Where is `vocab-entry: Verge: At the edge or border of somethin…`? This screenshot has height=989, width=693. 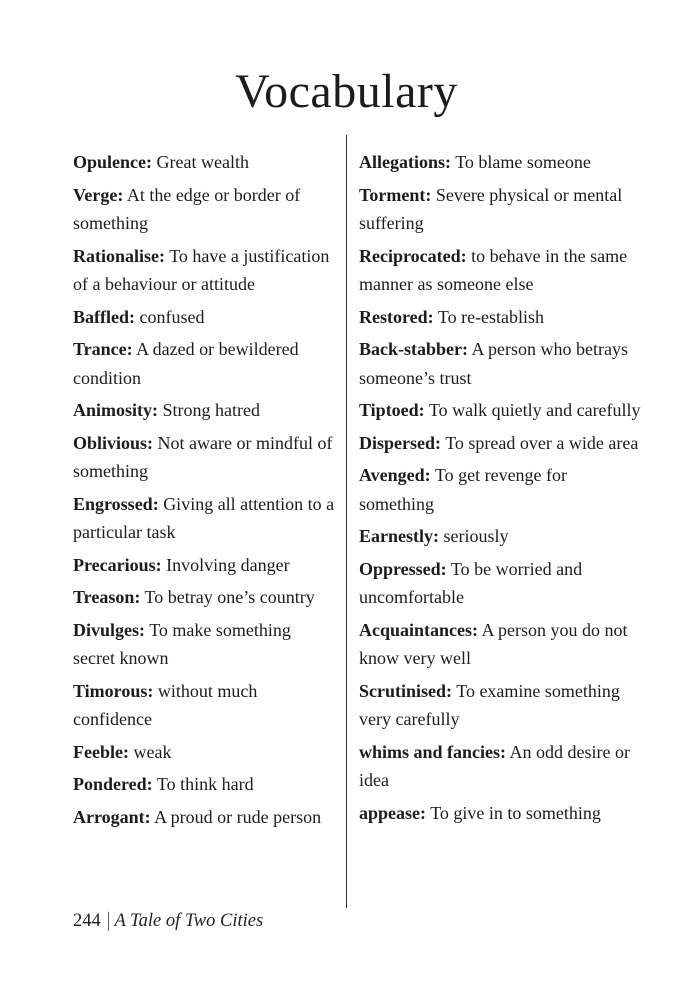 vocab-entry: Verge: At the edge or border of somethin… is located at coordinates (204, 209).